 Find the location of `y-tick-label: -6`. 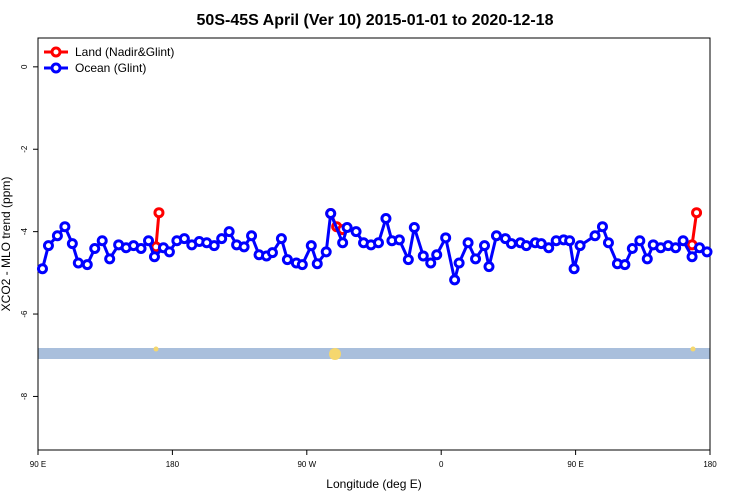

y-tick-label: -6 is located at coordinates (24, 314).